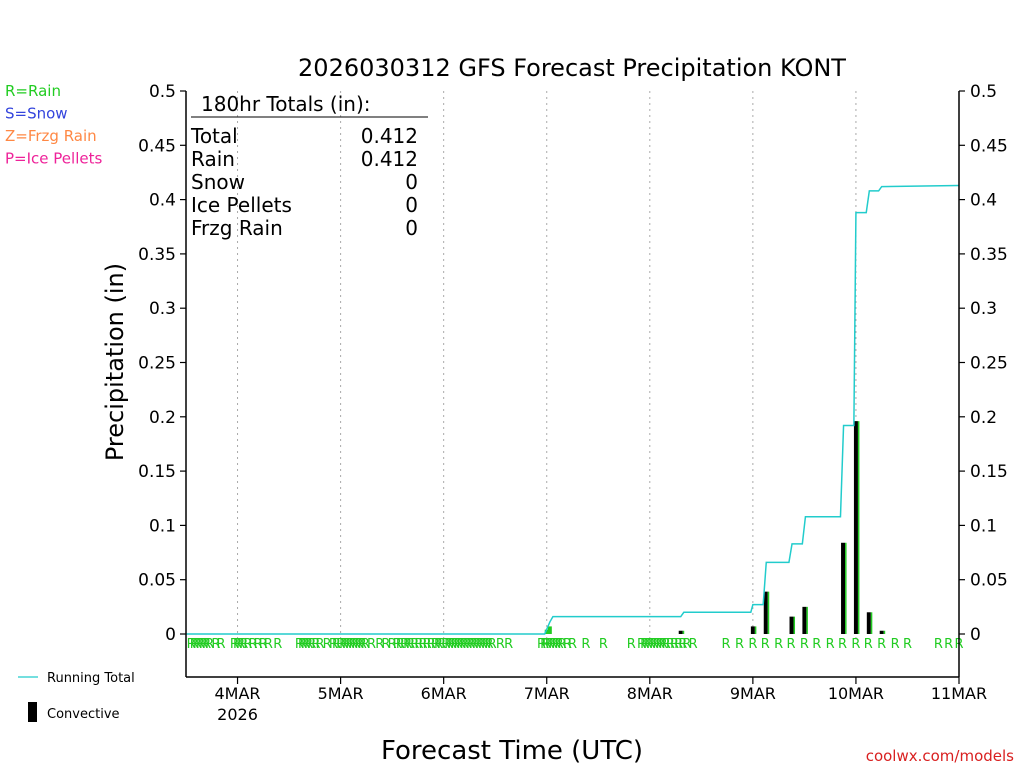 Image resolution: width=1024 pixels, height=768 pixels. I want to click on ptype-marker-18: R, so click(277, 644).